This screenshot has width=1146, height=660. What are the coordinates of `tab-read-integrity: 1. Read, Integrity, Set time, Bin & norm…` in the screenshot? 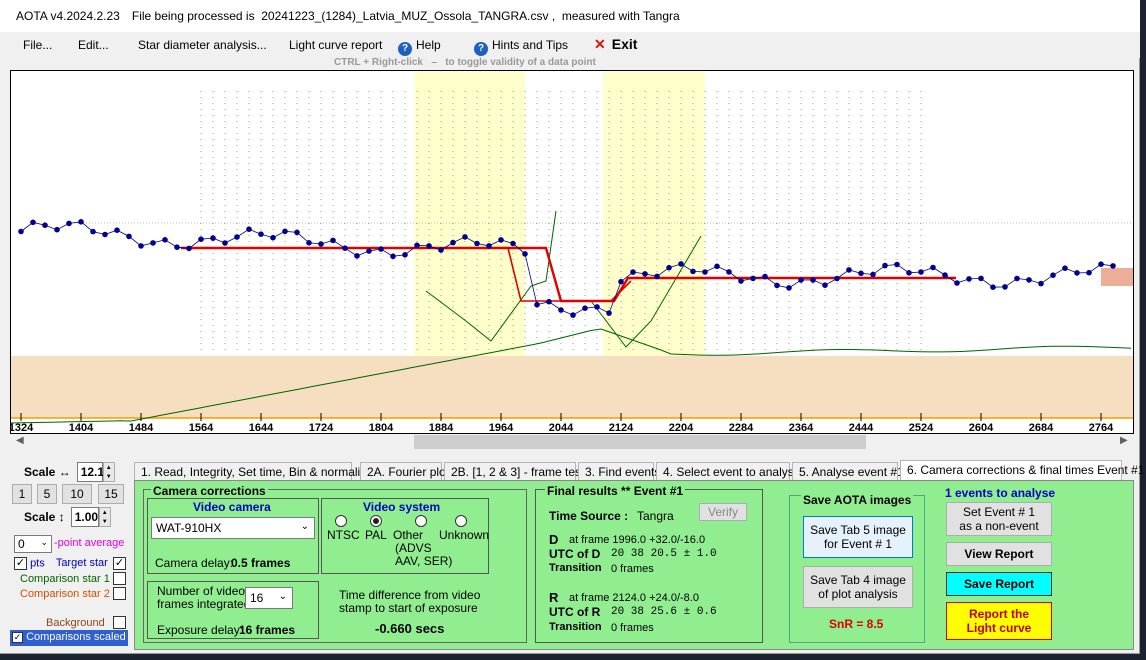 It's located at (253, 472).